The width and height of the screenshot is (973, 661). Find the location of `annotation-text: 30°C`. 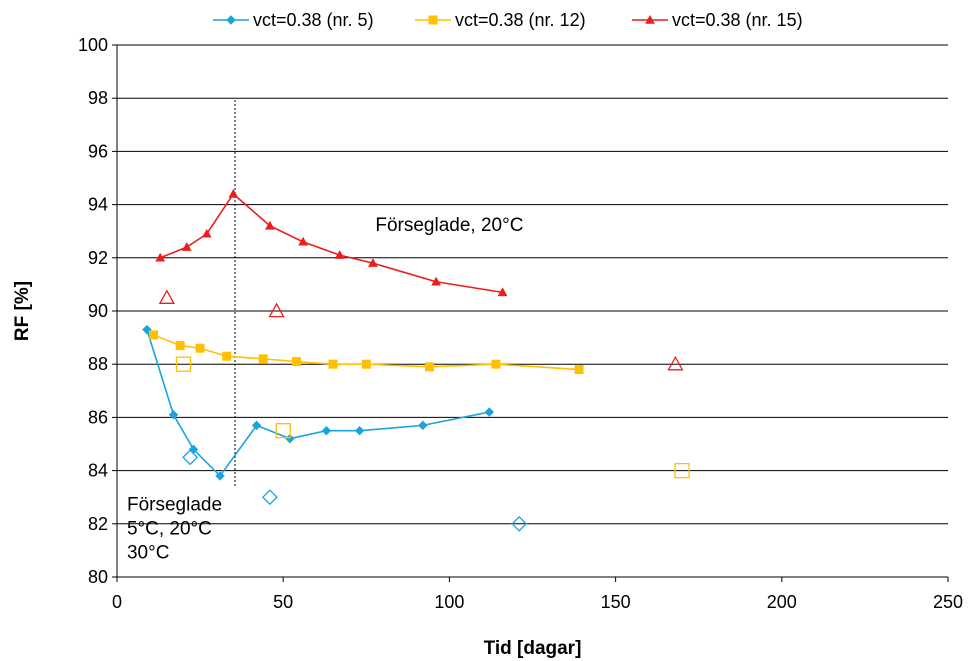

annotation-text: 30°C is located at coordinates (148, 553).